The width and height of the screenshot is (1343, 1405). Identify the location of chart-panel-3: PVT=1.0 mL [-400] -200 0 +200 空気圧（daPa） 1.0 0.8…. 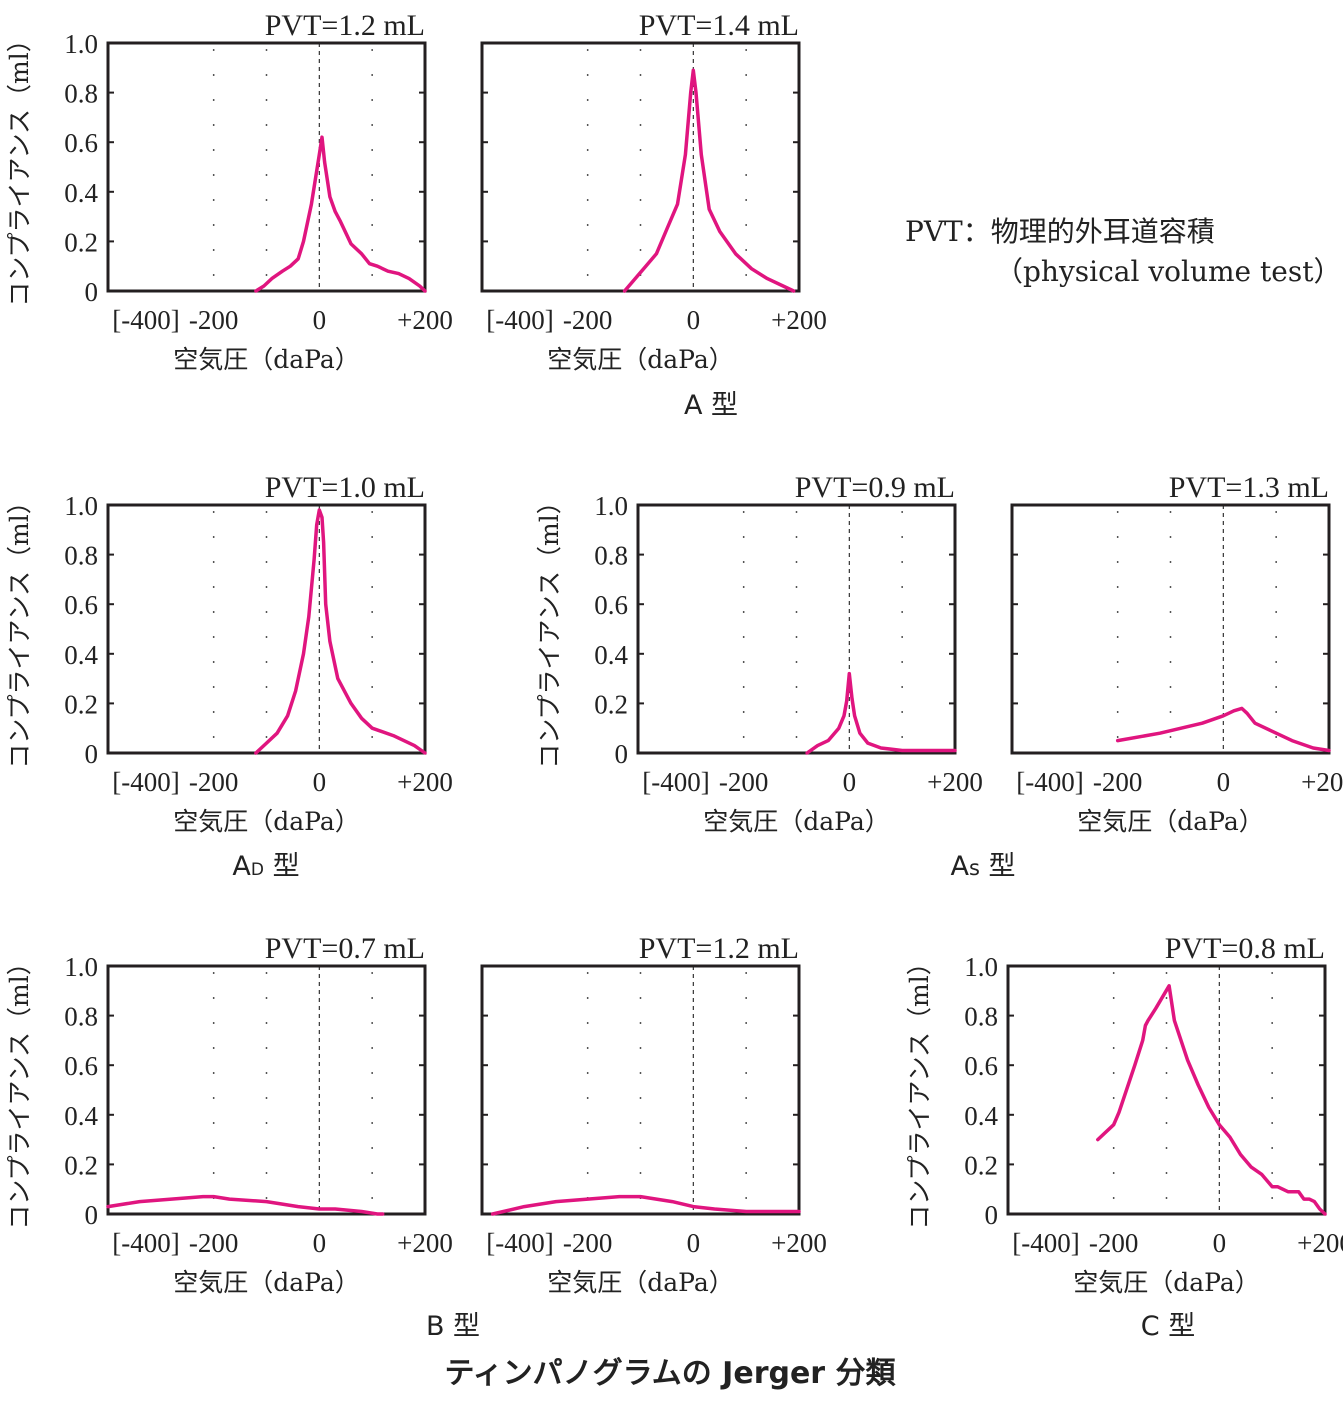
(229, 653).